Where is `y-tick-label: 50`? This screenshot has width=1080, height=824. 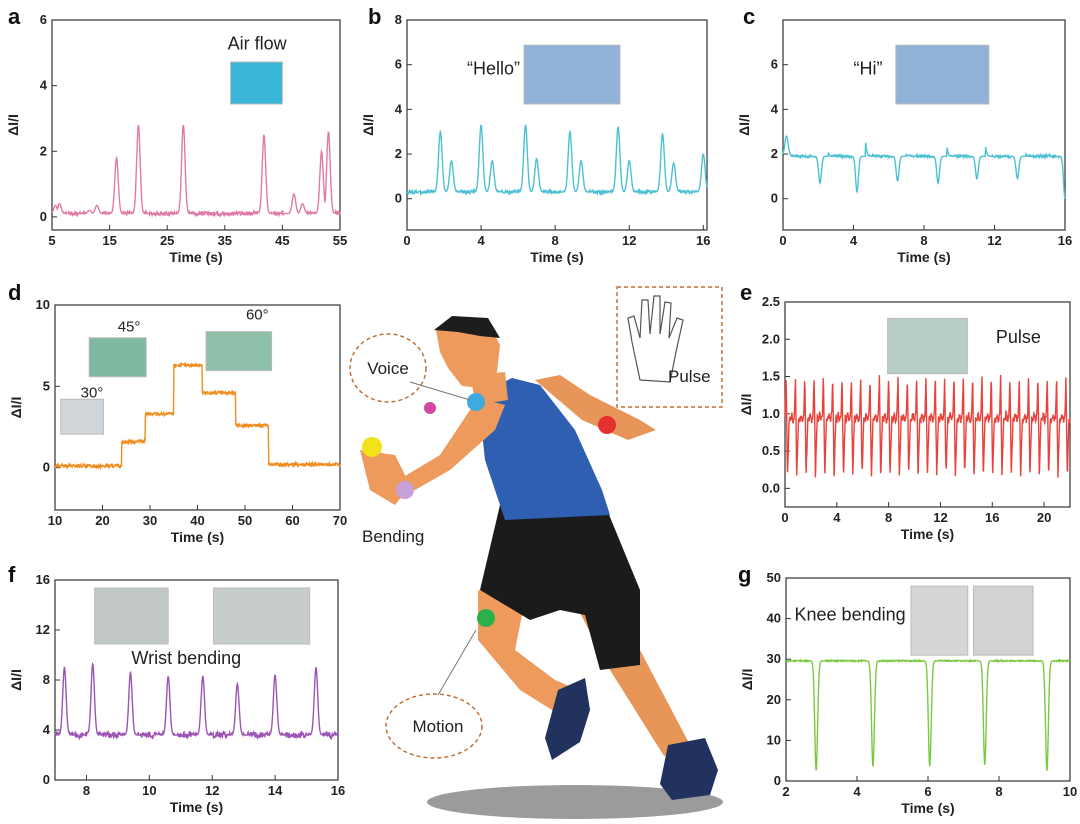 y-tick-label: 50 is located at coordinates (774, 577).